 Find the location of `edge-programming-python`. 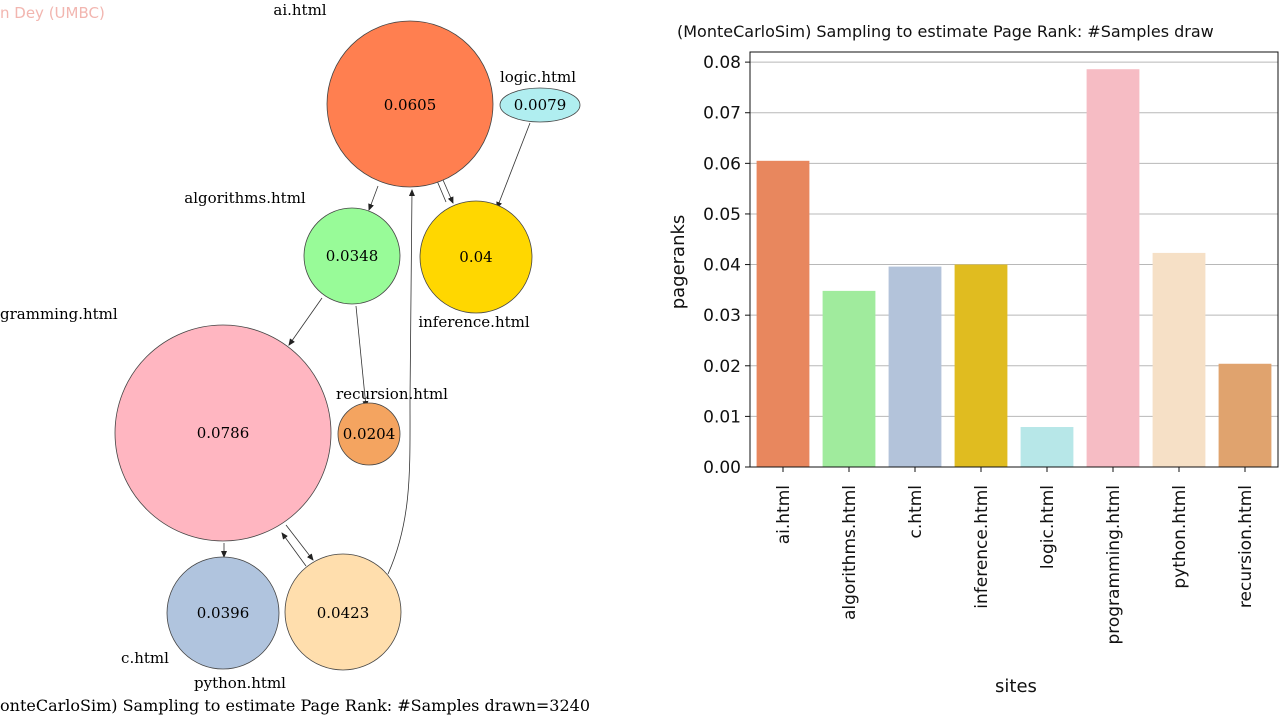

edge-programming-python is located at coordinates (299, 542).